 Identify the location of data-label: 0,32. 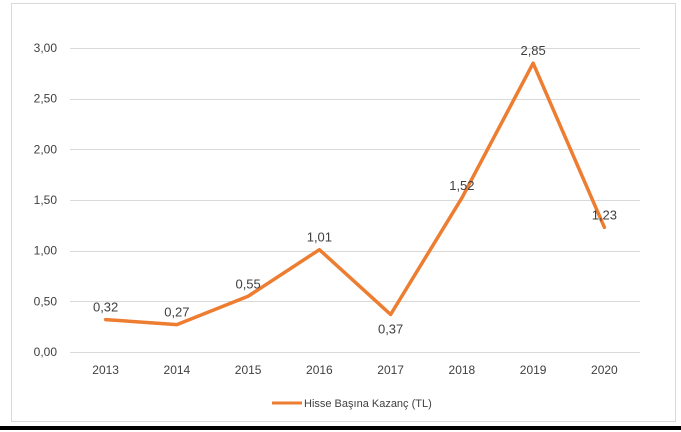
(105, 307).